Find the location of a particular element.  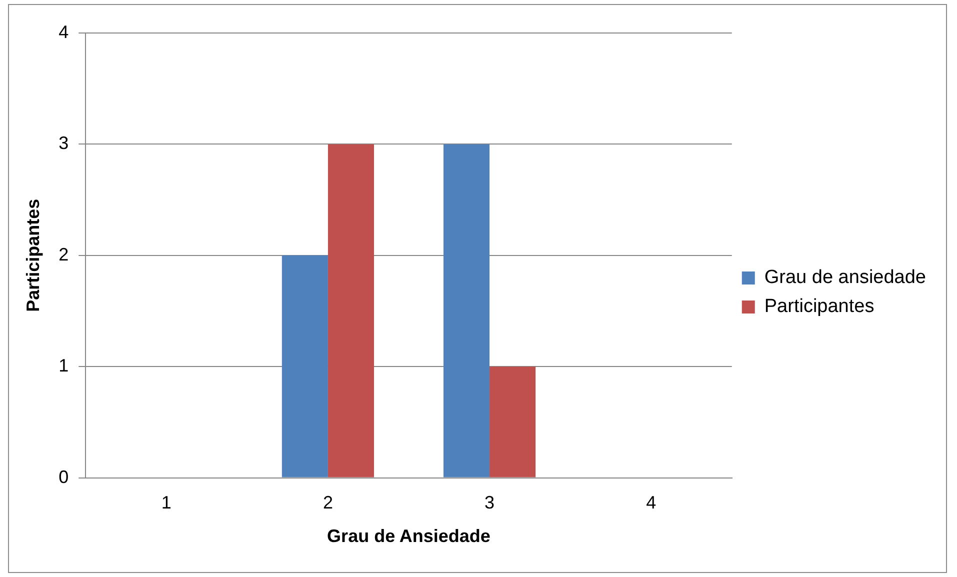

x-tick-label: 2 is located at coordinates (327, 502).